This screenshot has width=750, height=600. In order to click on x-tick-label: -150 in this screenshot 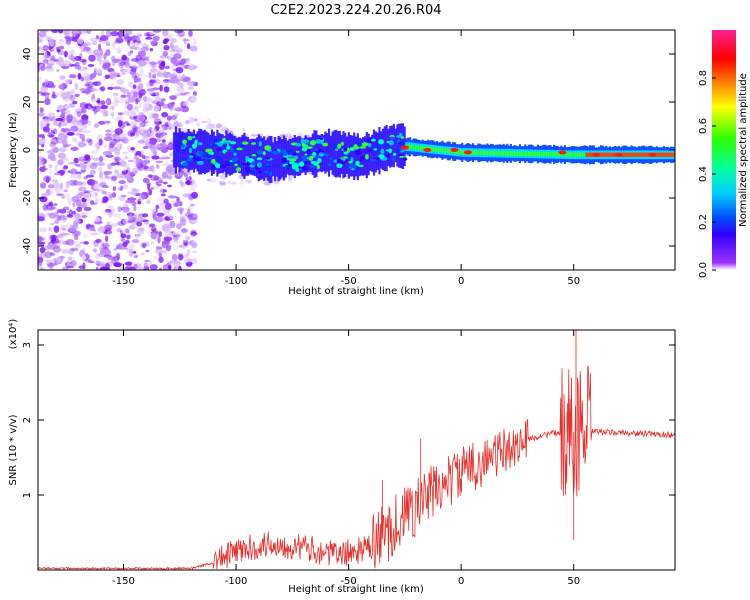, I will do `click(123, 581)`.